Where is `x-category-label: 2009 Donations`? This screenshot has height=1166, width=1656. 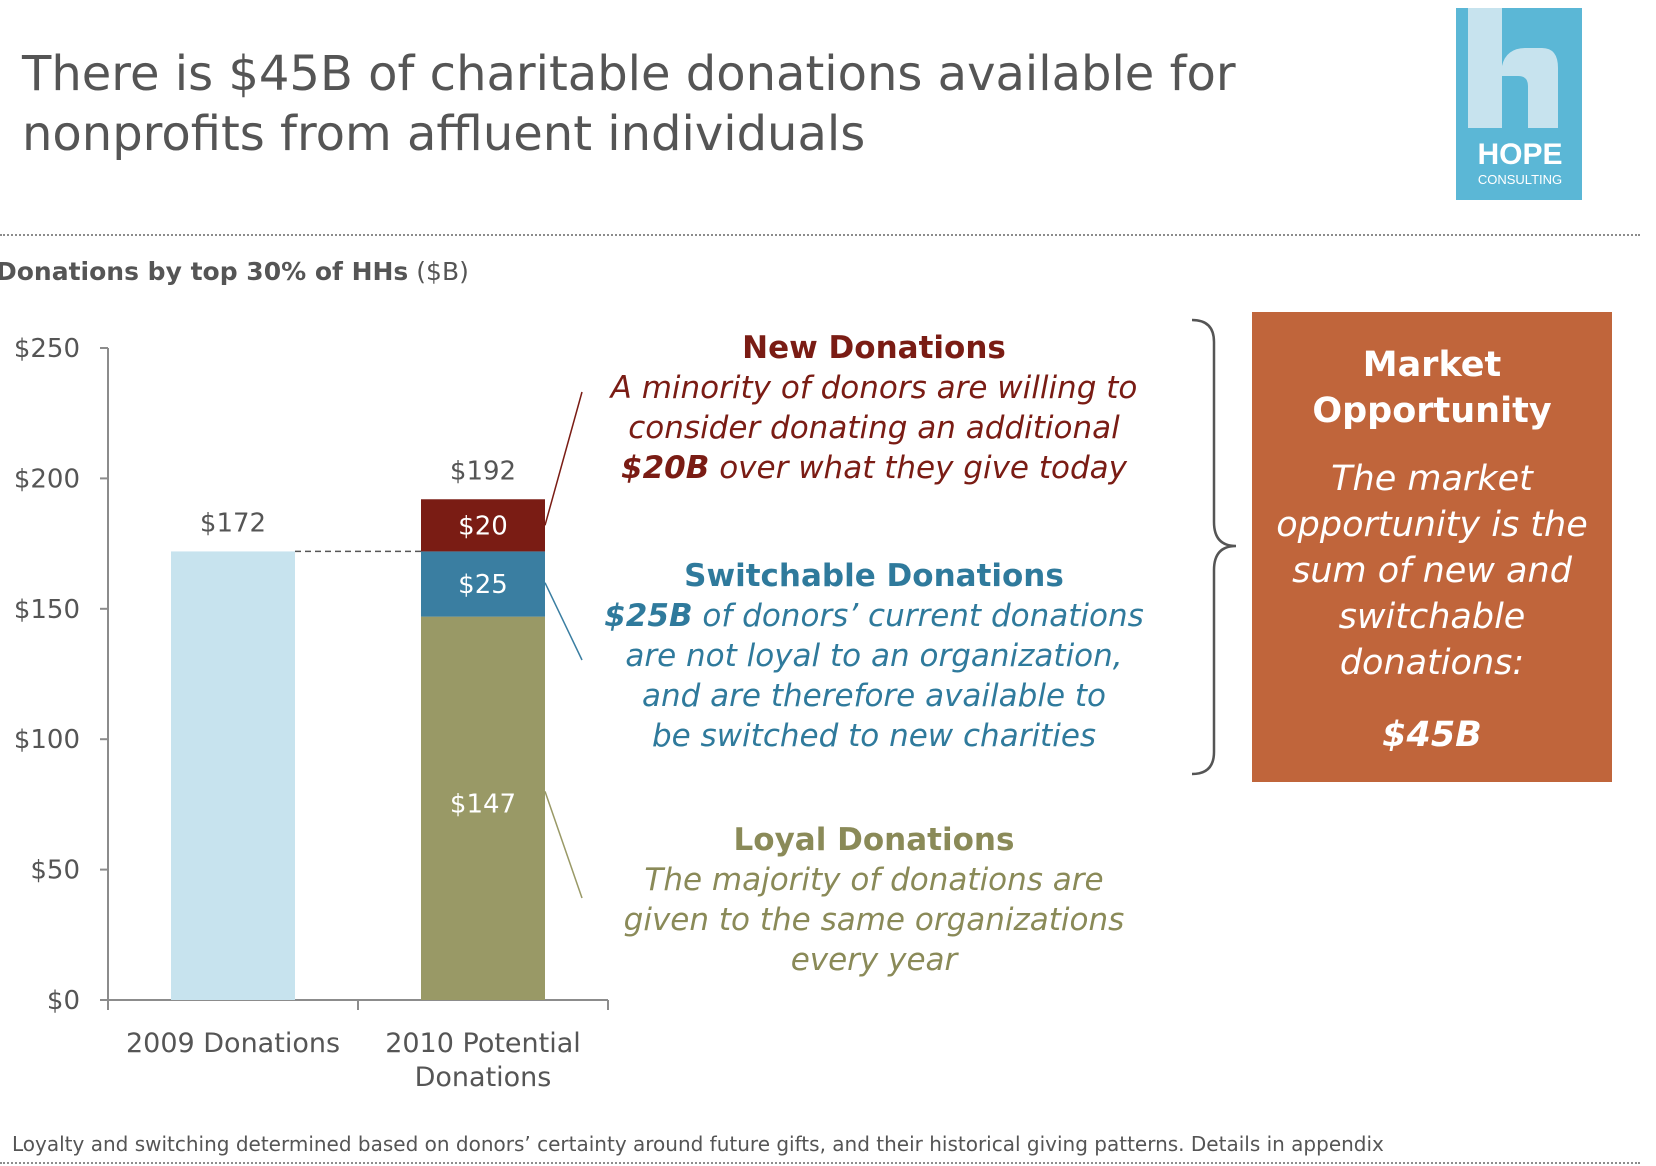 x-category-label: 2009 Donations is located at coordinates (233, 1043).